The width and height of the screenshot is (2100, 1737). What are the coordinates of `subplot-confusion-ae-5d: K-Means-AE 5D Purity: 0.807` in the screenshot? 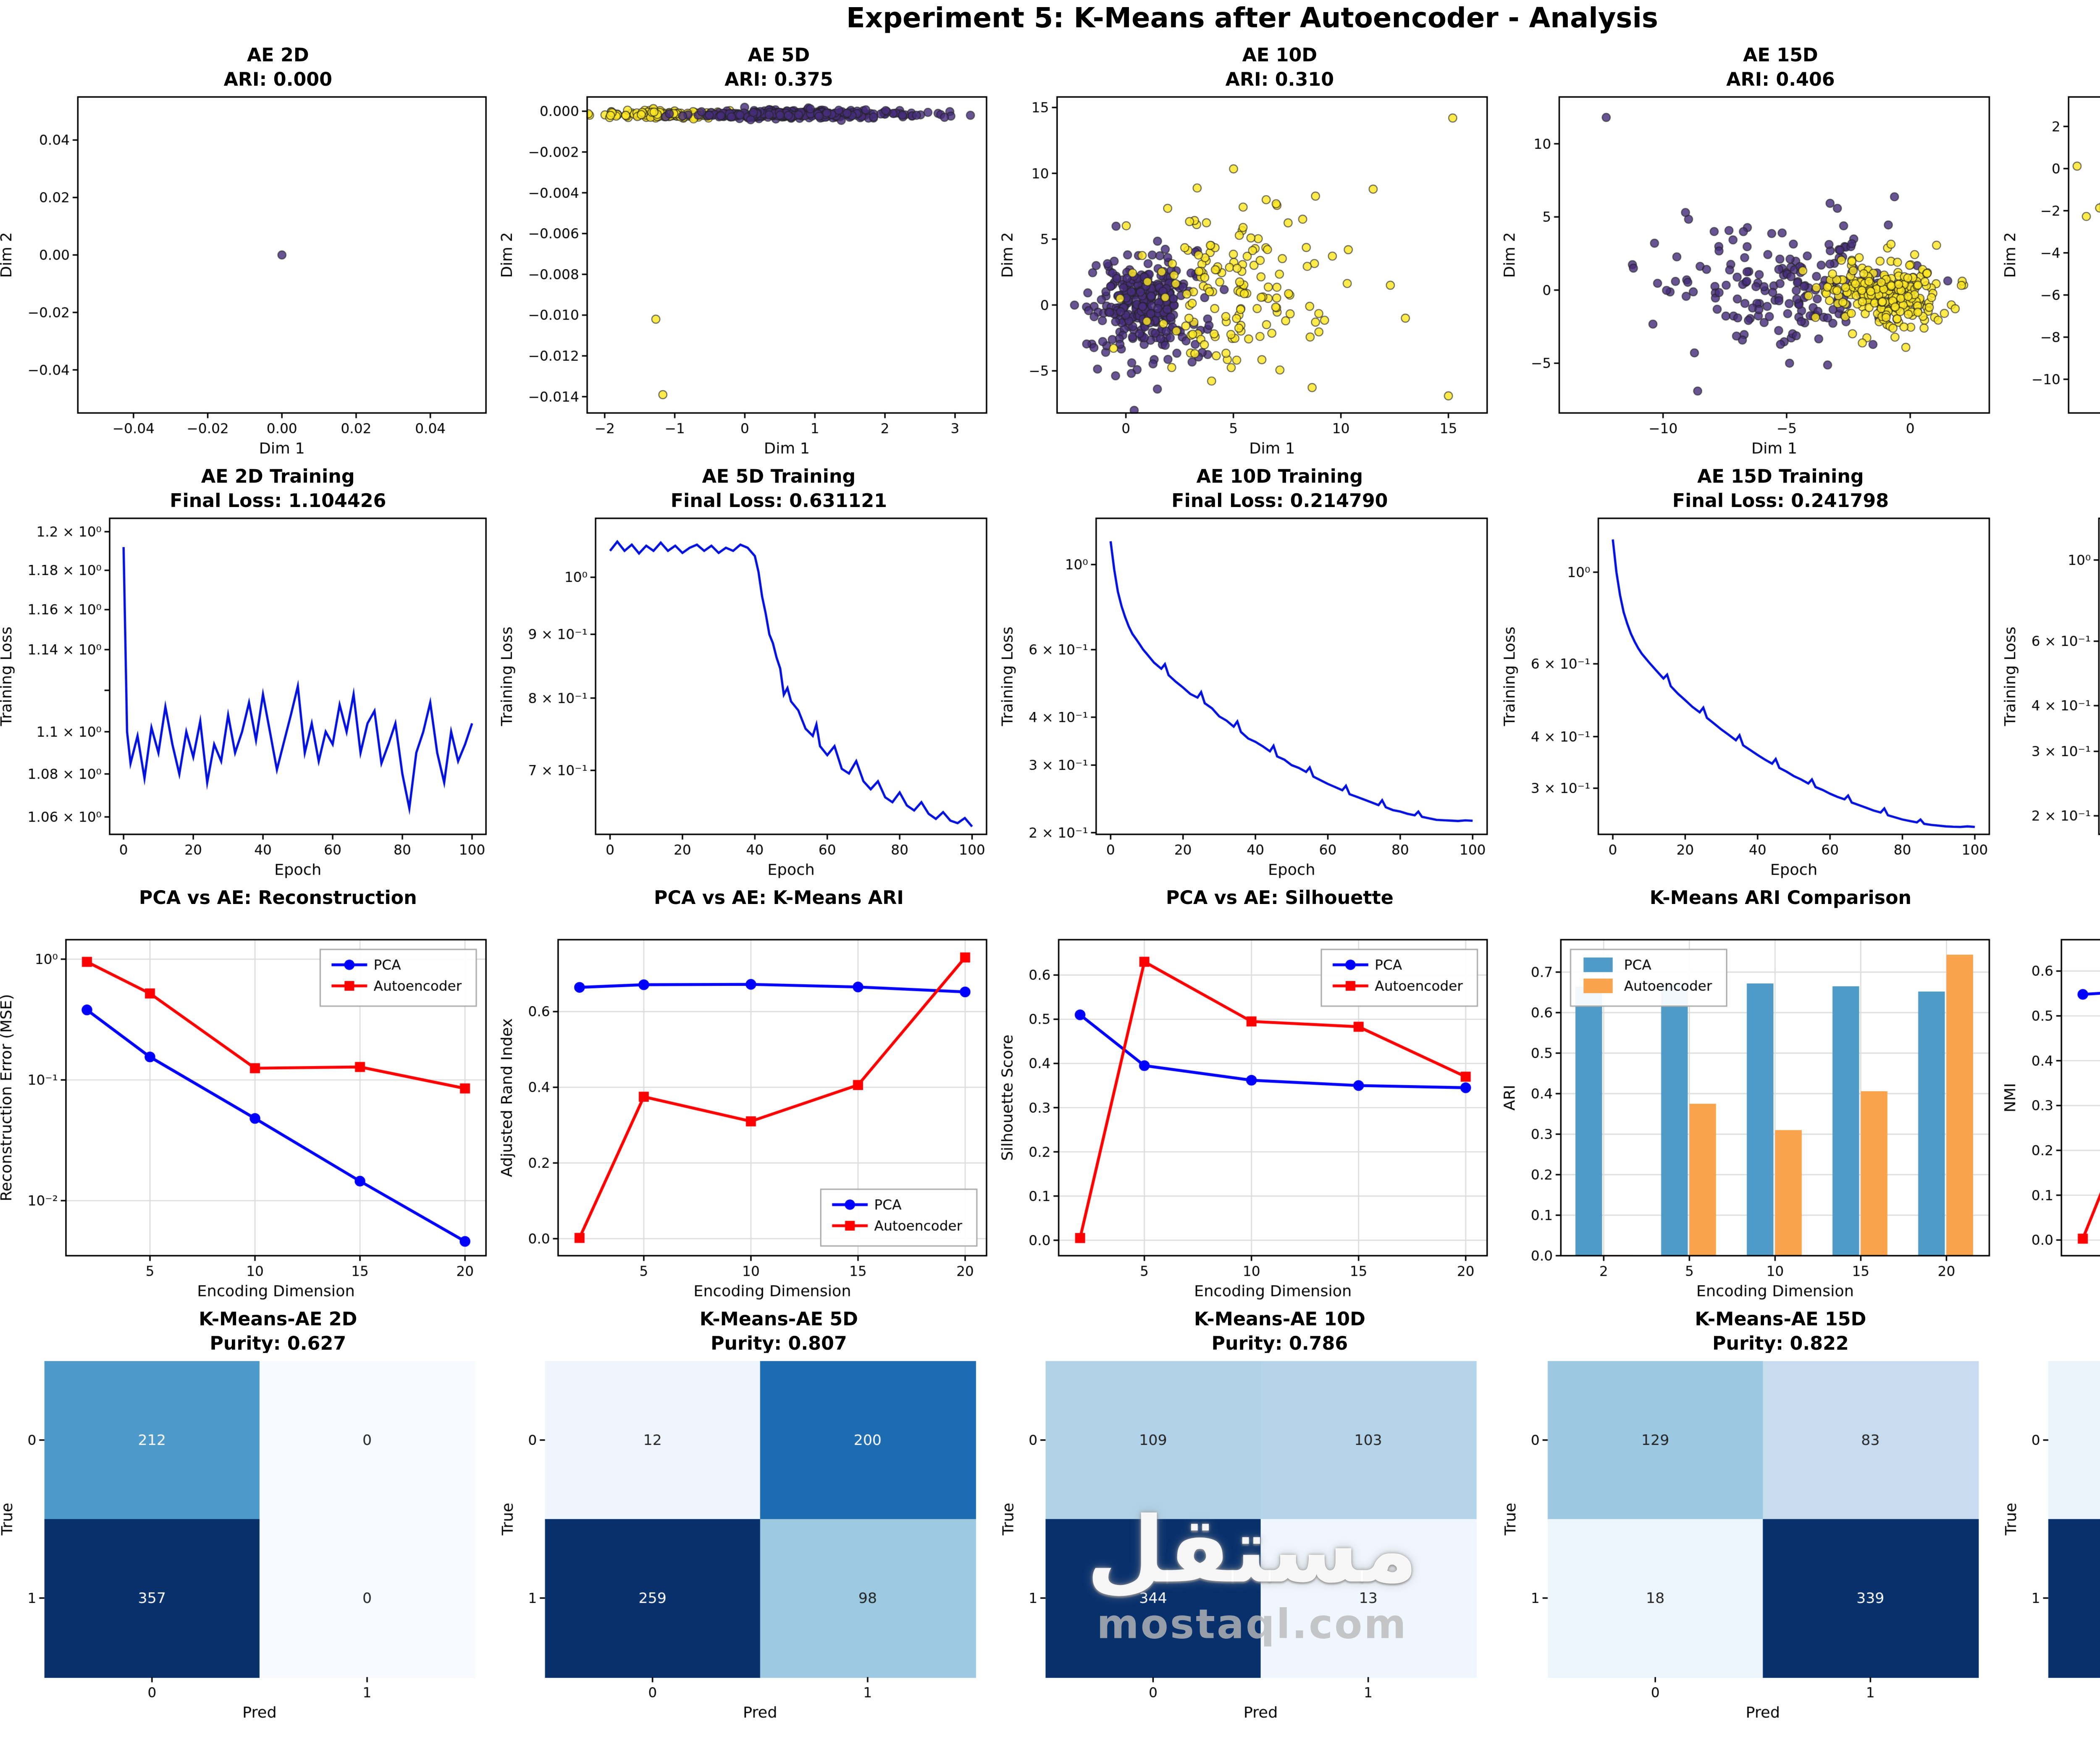 It's located at (751, 1515).